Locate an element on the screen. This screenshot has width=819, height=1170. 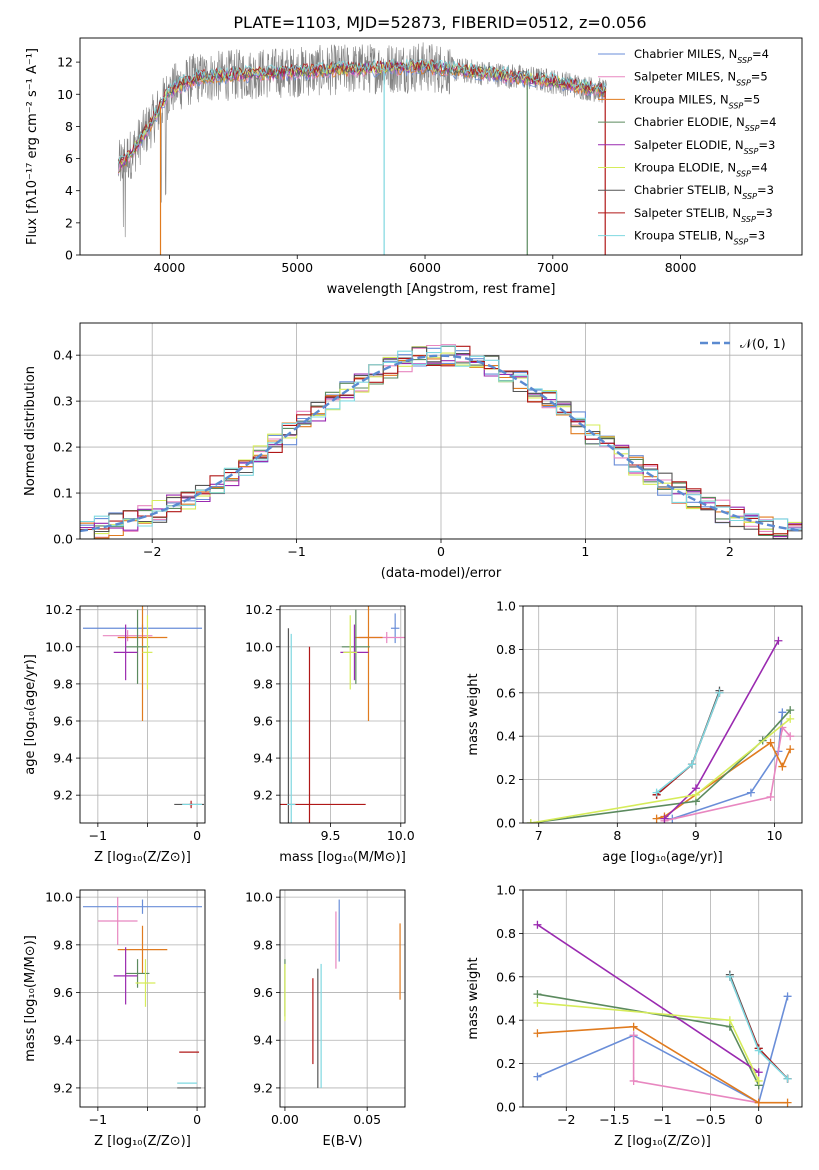
x-tick-label: 8 is located at coordinates (617, 835).